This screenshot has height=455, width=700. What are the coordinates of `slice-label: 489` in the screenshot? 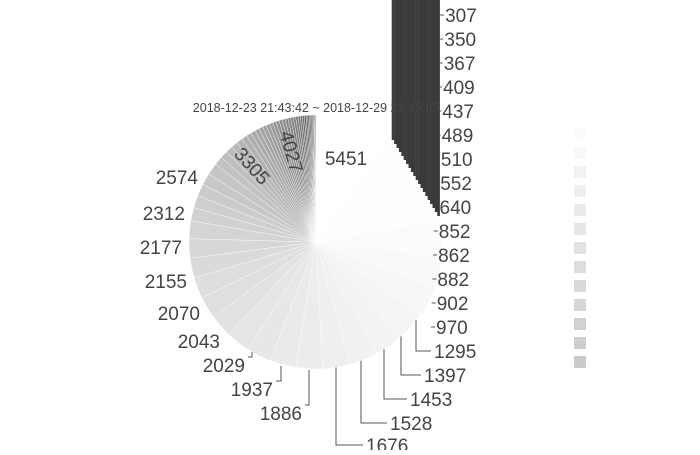 It's located at (458, 136).